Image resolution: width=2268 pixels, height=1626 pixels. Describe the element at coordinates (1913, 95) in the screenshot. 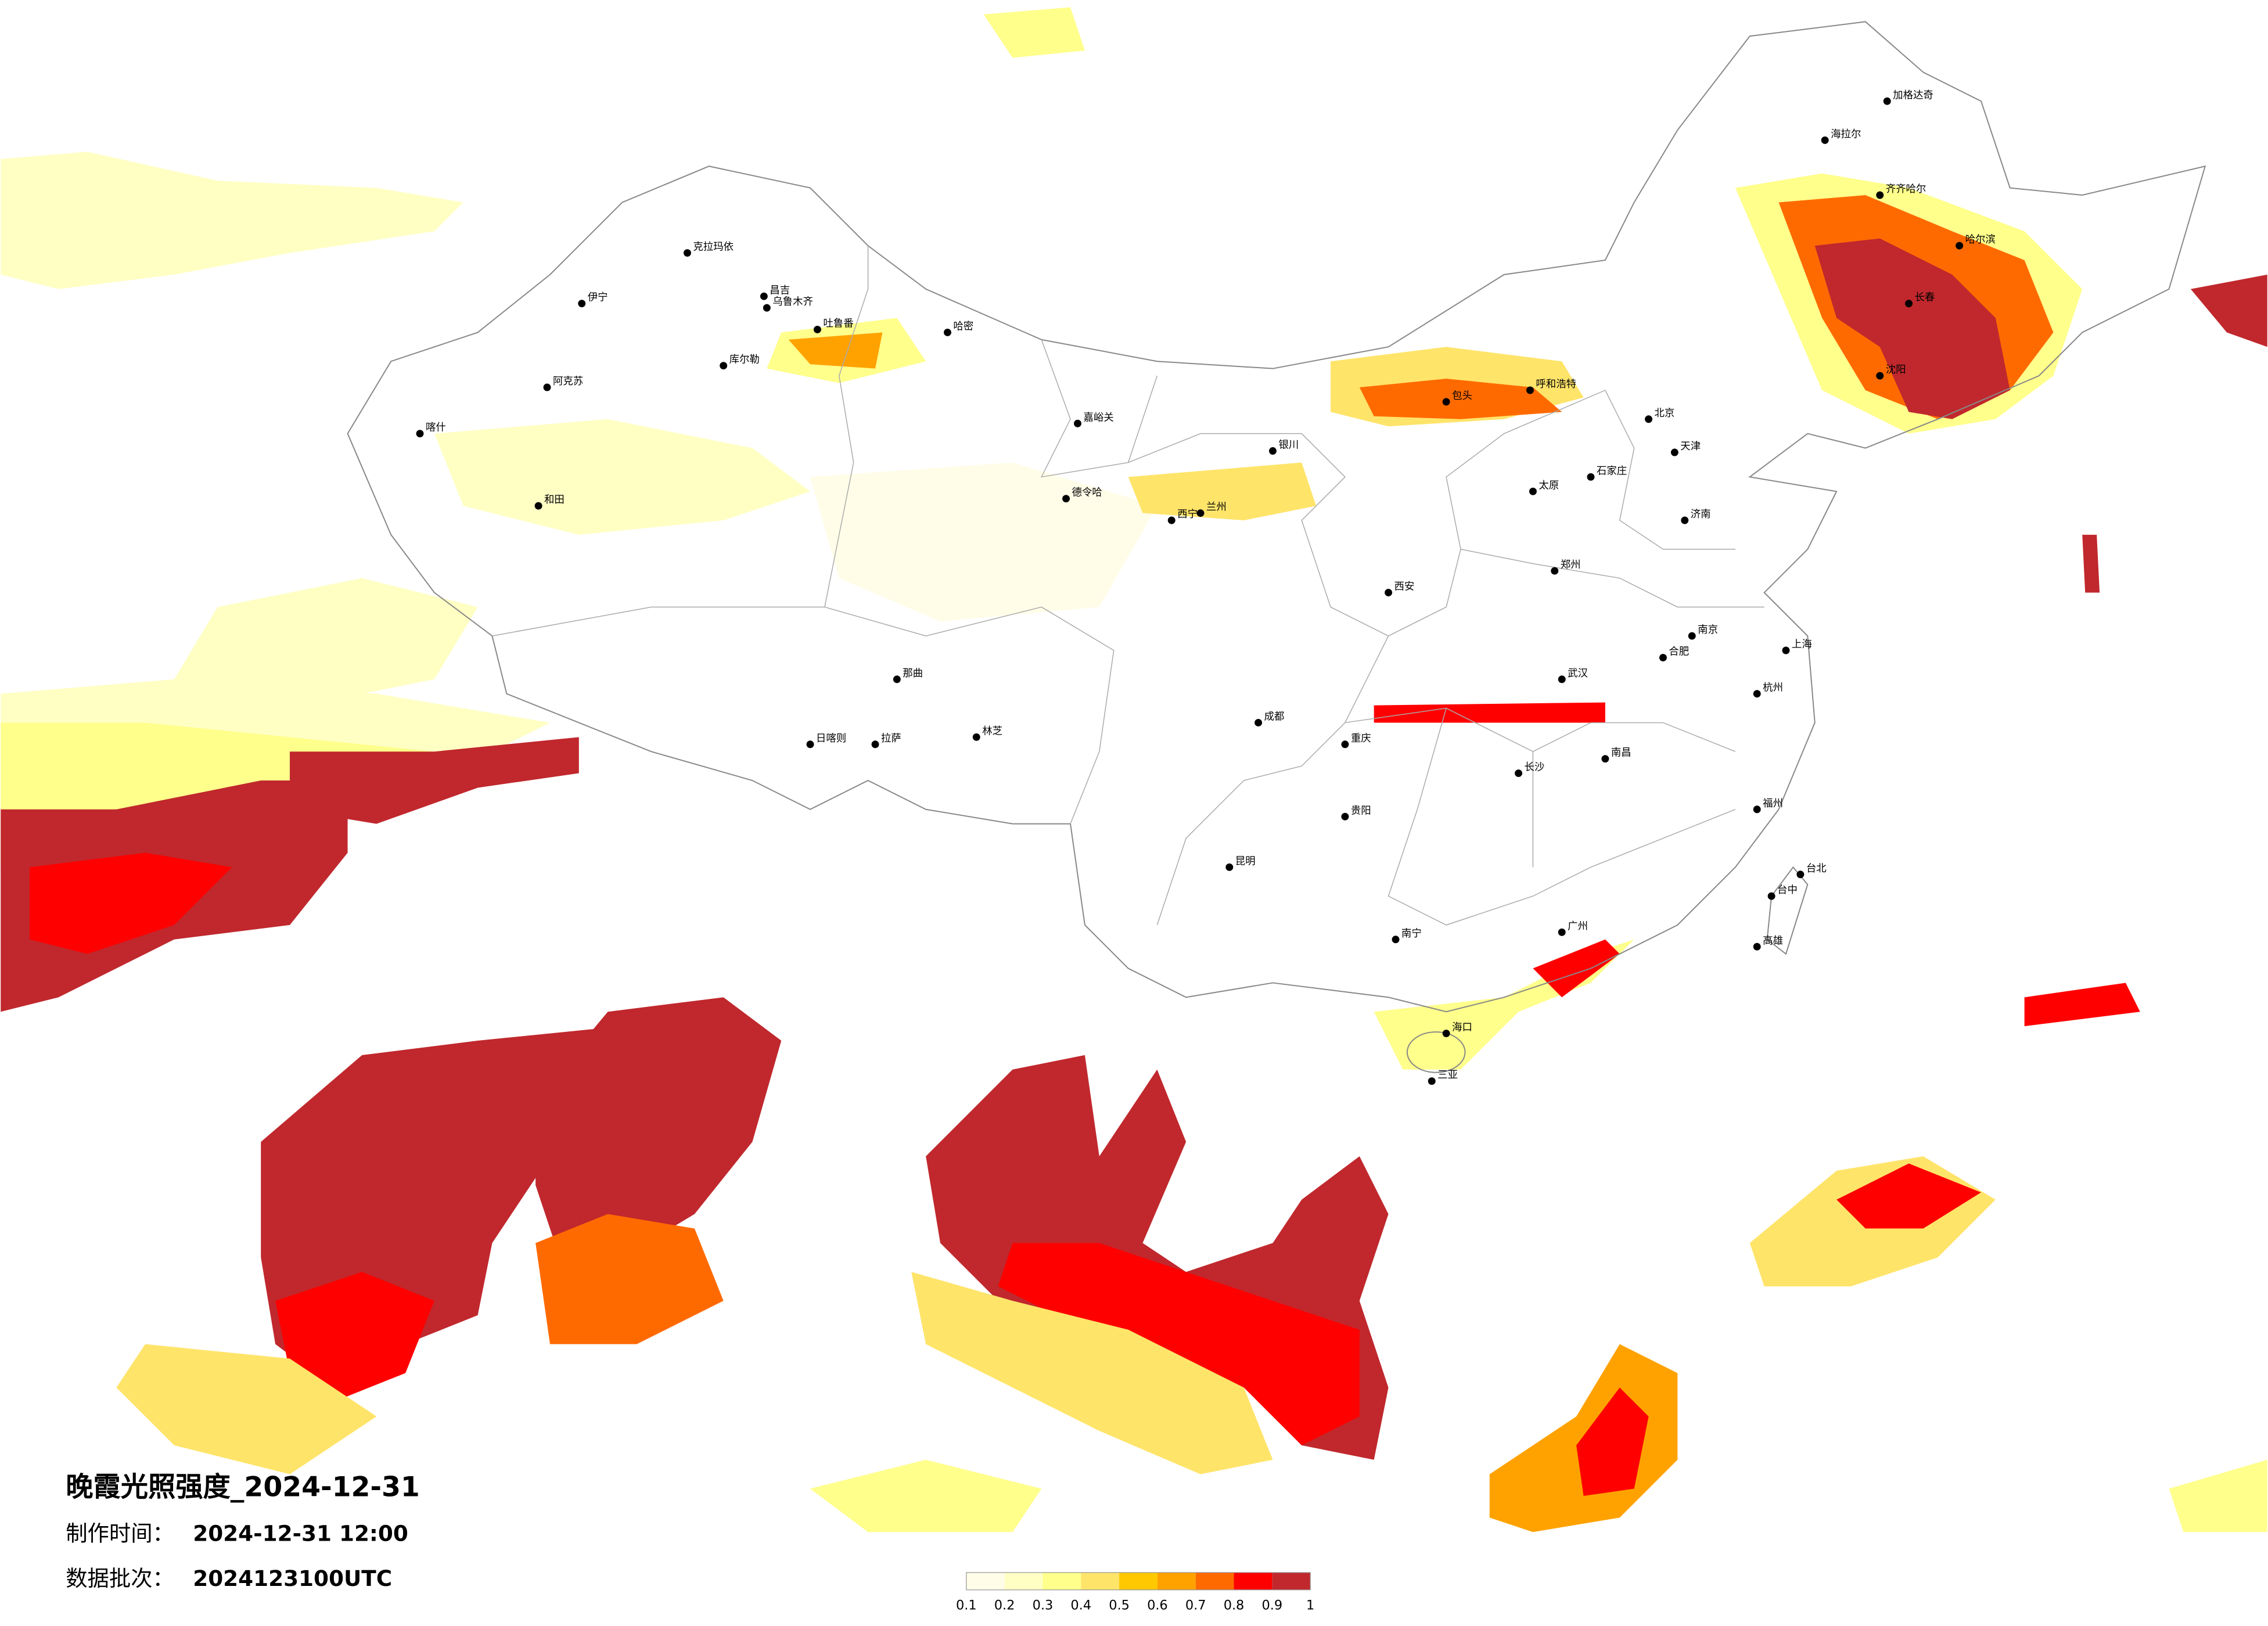

I see `city-label: 加格达奇` at that location.